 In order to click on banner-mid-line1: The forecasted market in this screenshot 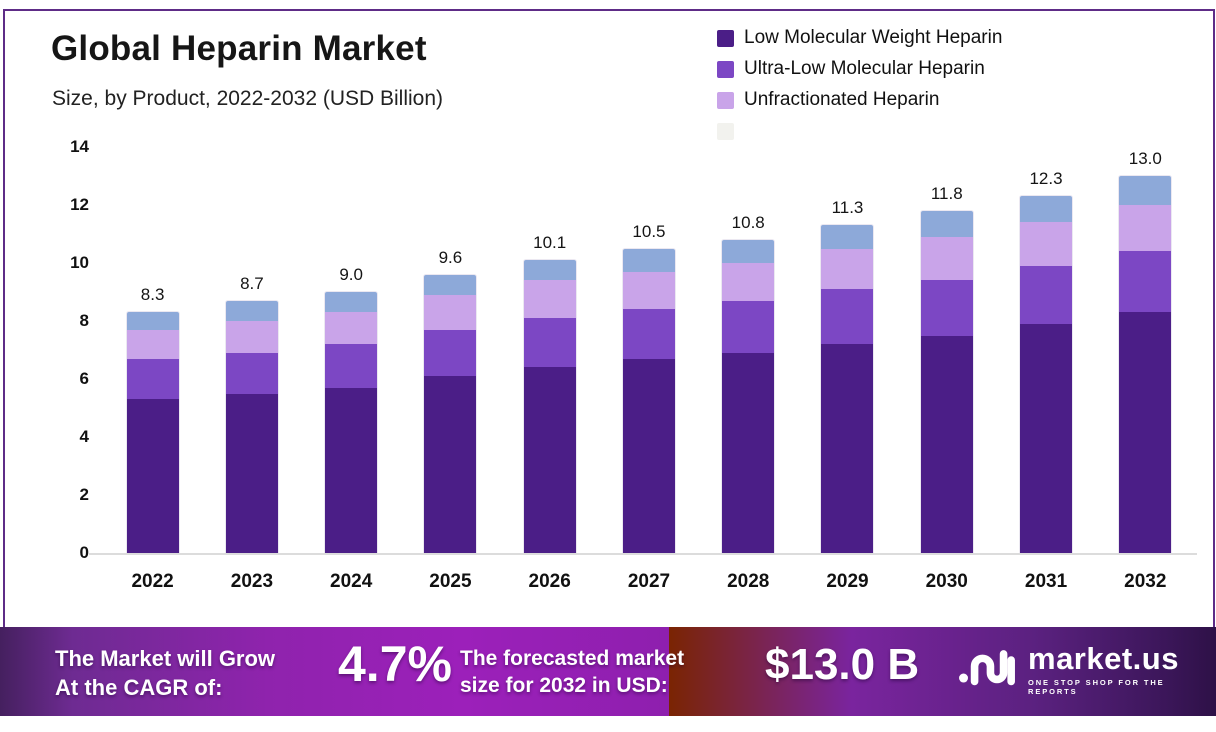, I will do `click(572, 658)`.